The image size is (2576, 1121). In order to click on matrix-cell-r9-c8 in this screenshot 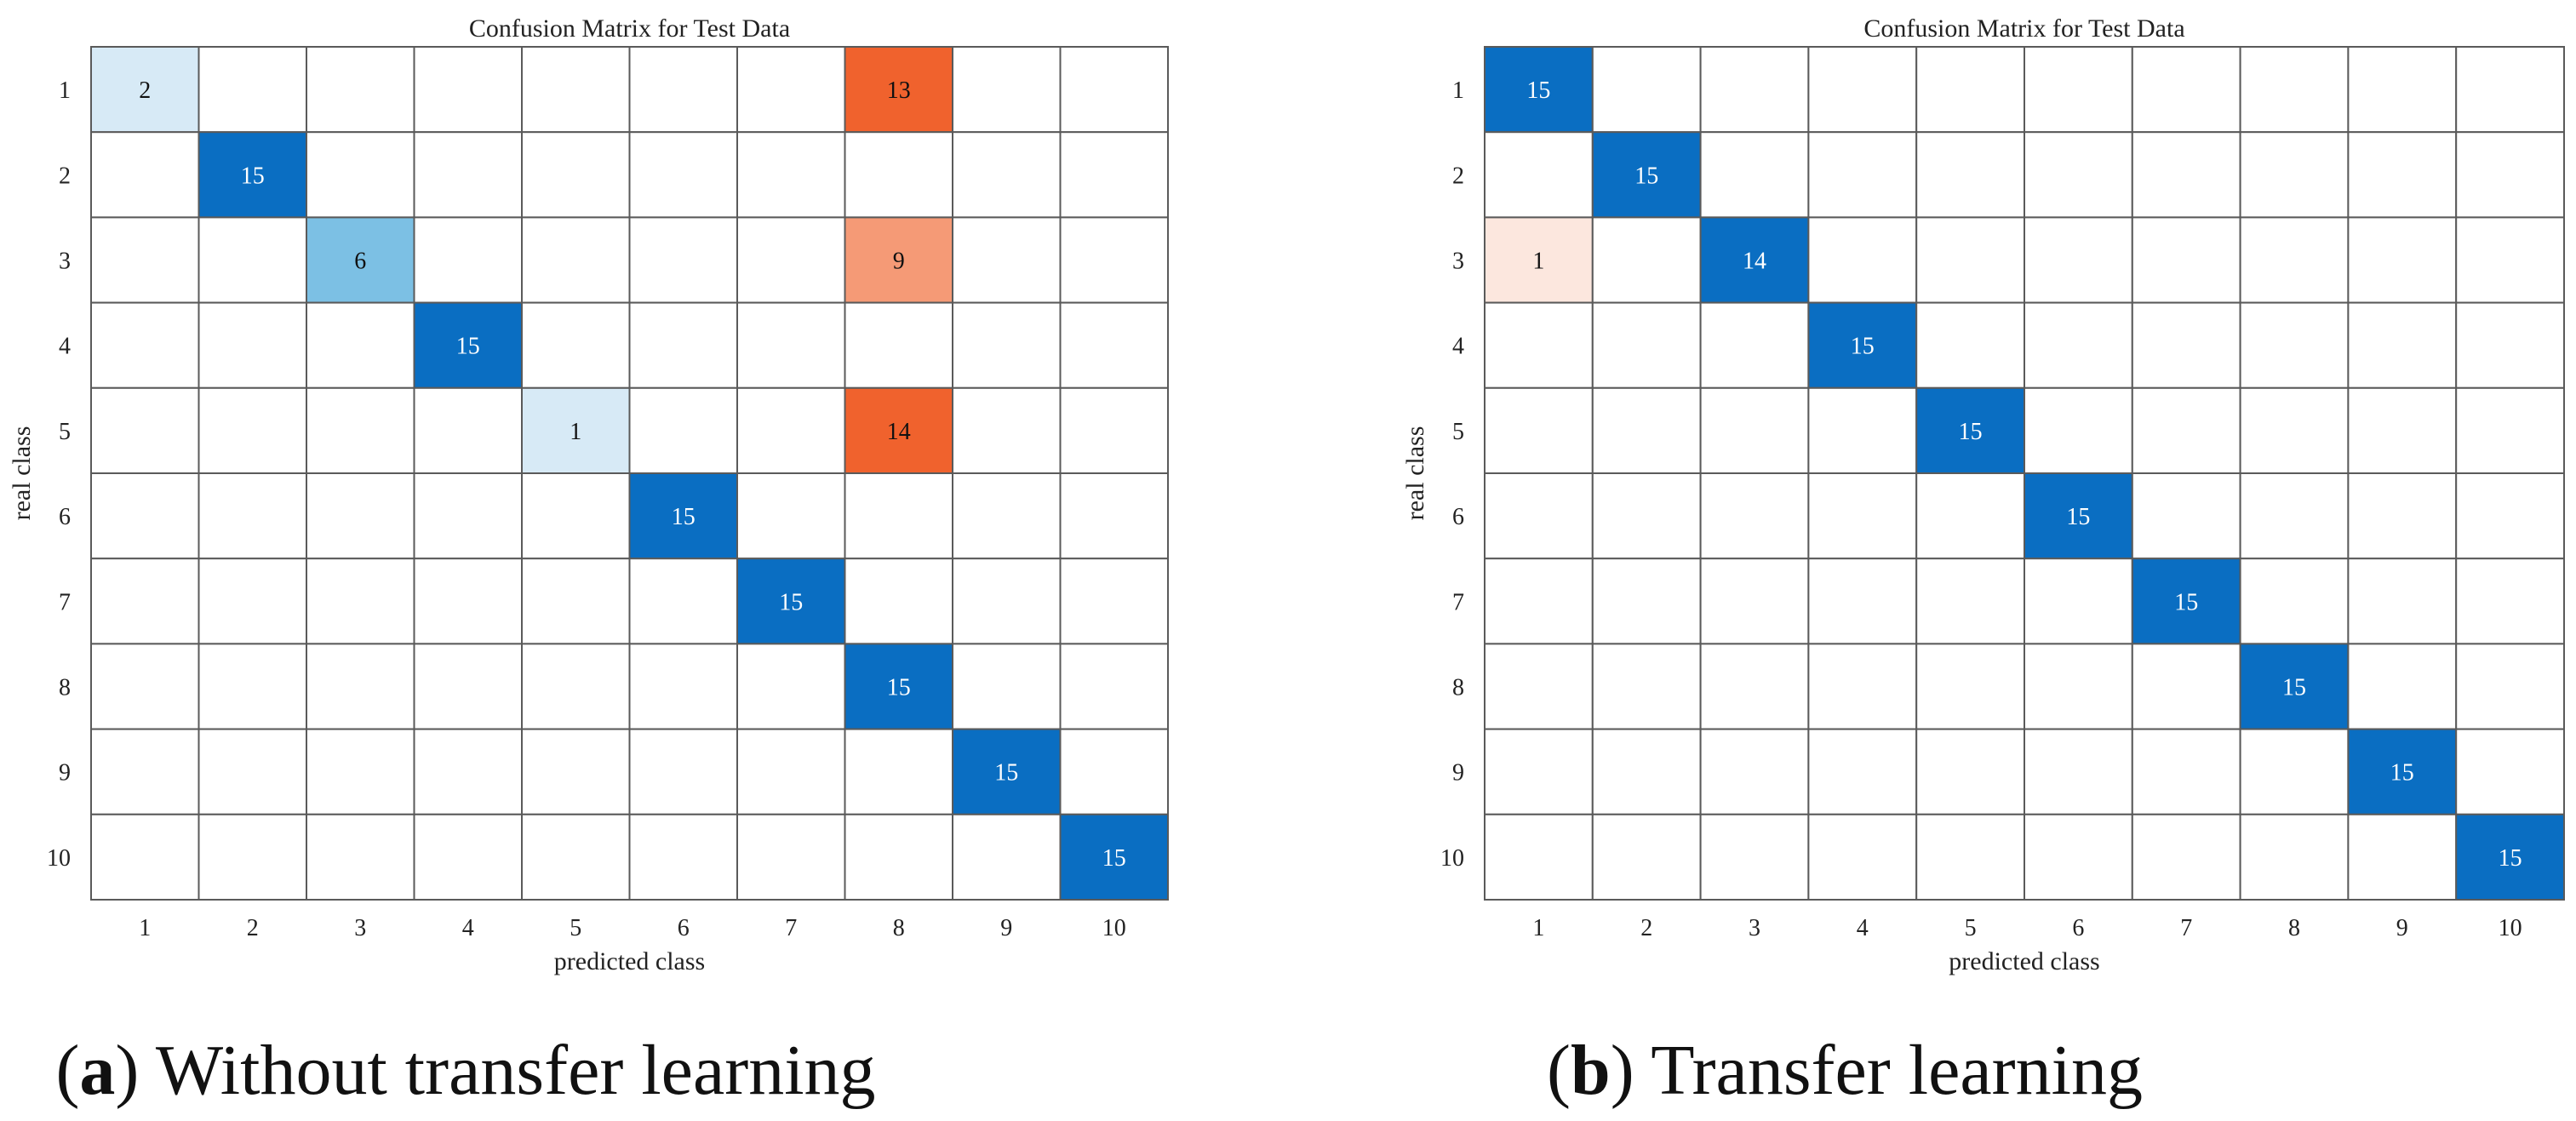, I will do `click(898, 771)`.